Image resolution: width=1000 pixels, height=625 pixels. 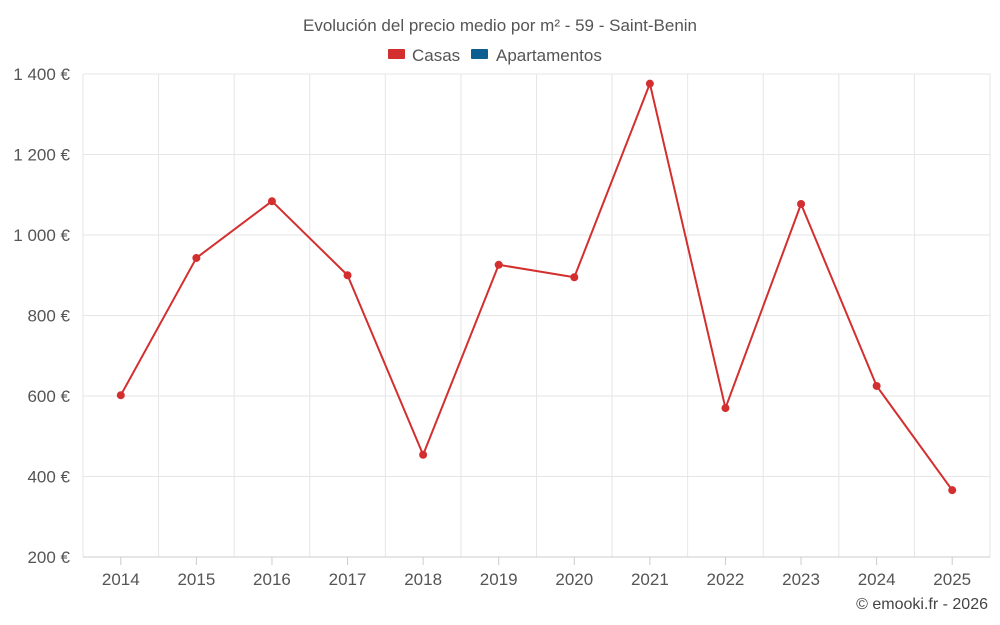 I want to click on x-tick-label: 2019, so click(x=499, y=579).